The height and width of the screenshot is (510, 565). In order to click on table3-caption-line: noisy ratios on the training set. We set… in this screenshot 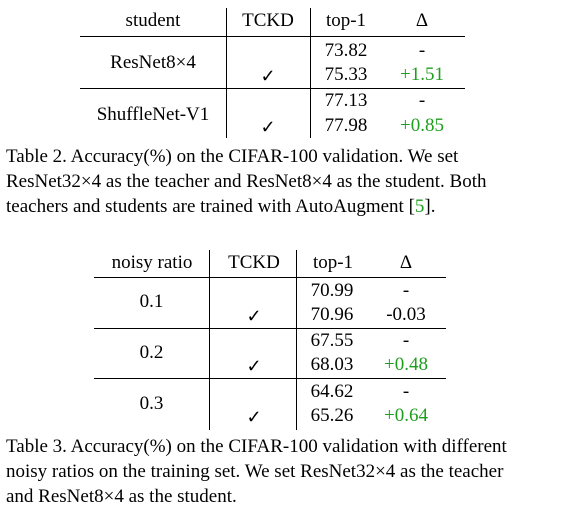, I will do `click(255, 471)`.